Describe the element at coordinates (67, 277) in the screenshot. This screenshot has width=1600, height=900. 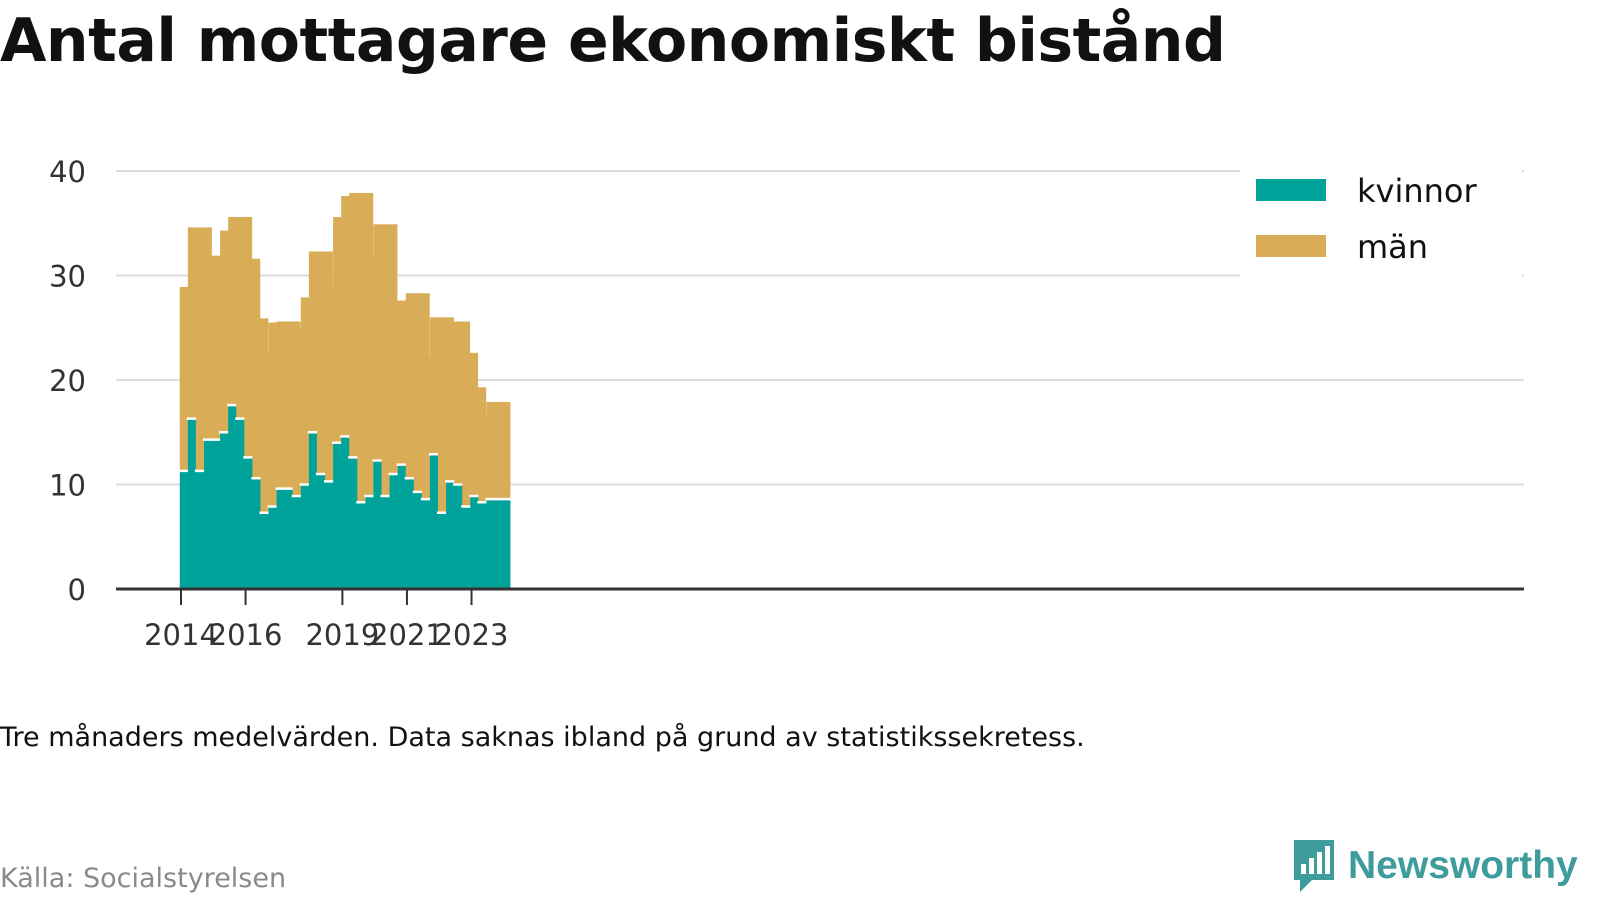
I see `y-tick-label: 30` at that location.